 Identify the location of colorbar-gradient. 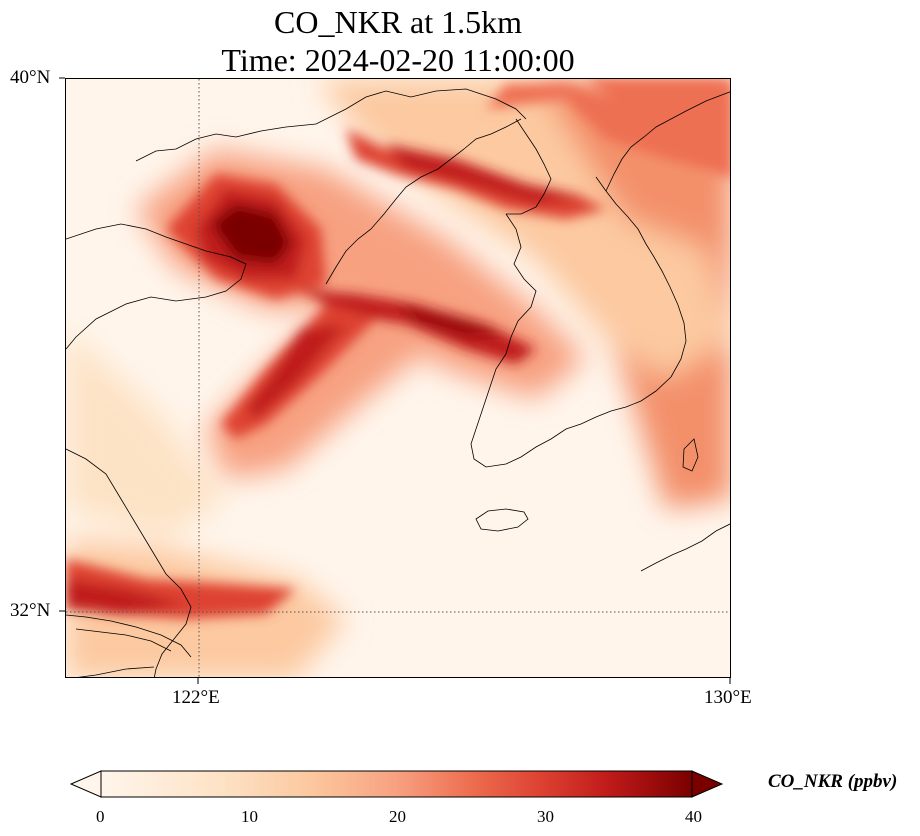
(396, 784).